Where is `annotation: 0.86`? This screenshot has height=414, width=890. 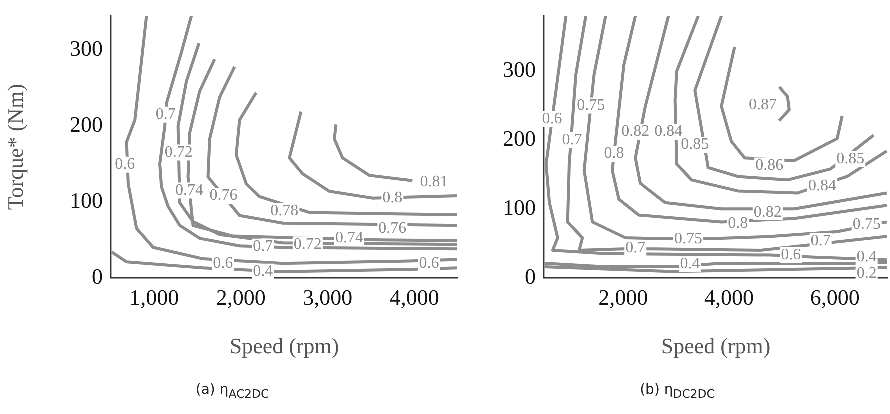
annotation: 0.86 is located at coordinates (770, 165).